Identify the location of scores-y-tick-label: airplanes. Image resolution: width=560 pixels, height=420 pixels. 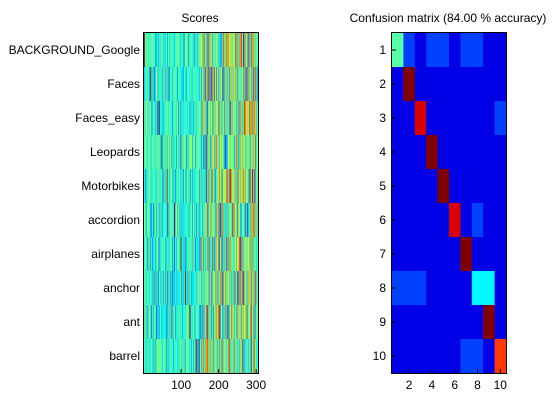
(115, 254).